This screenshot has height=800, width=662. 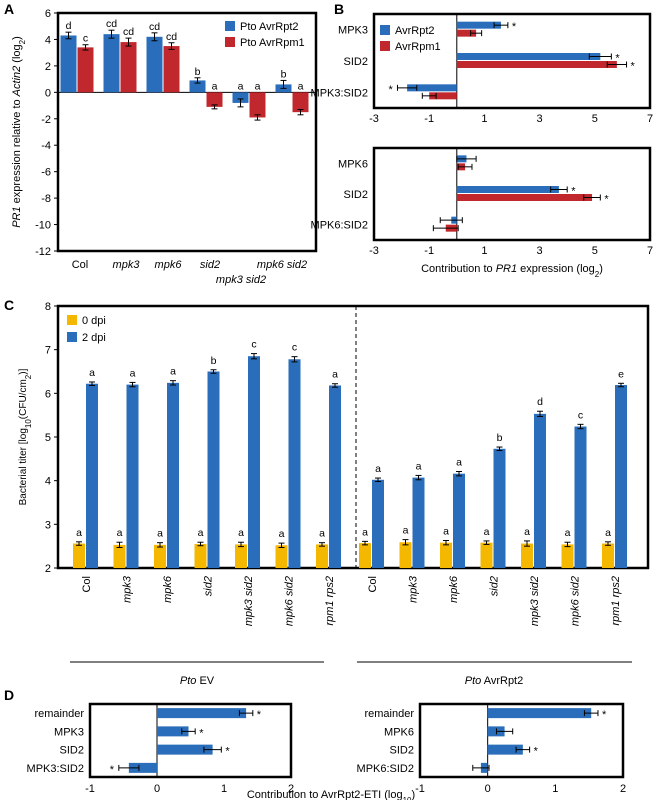 What do you see at coordinates (87, 584) in the screenshot?
I see `category-label: Col` at bounding box center [87, 584].